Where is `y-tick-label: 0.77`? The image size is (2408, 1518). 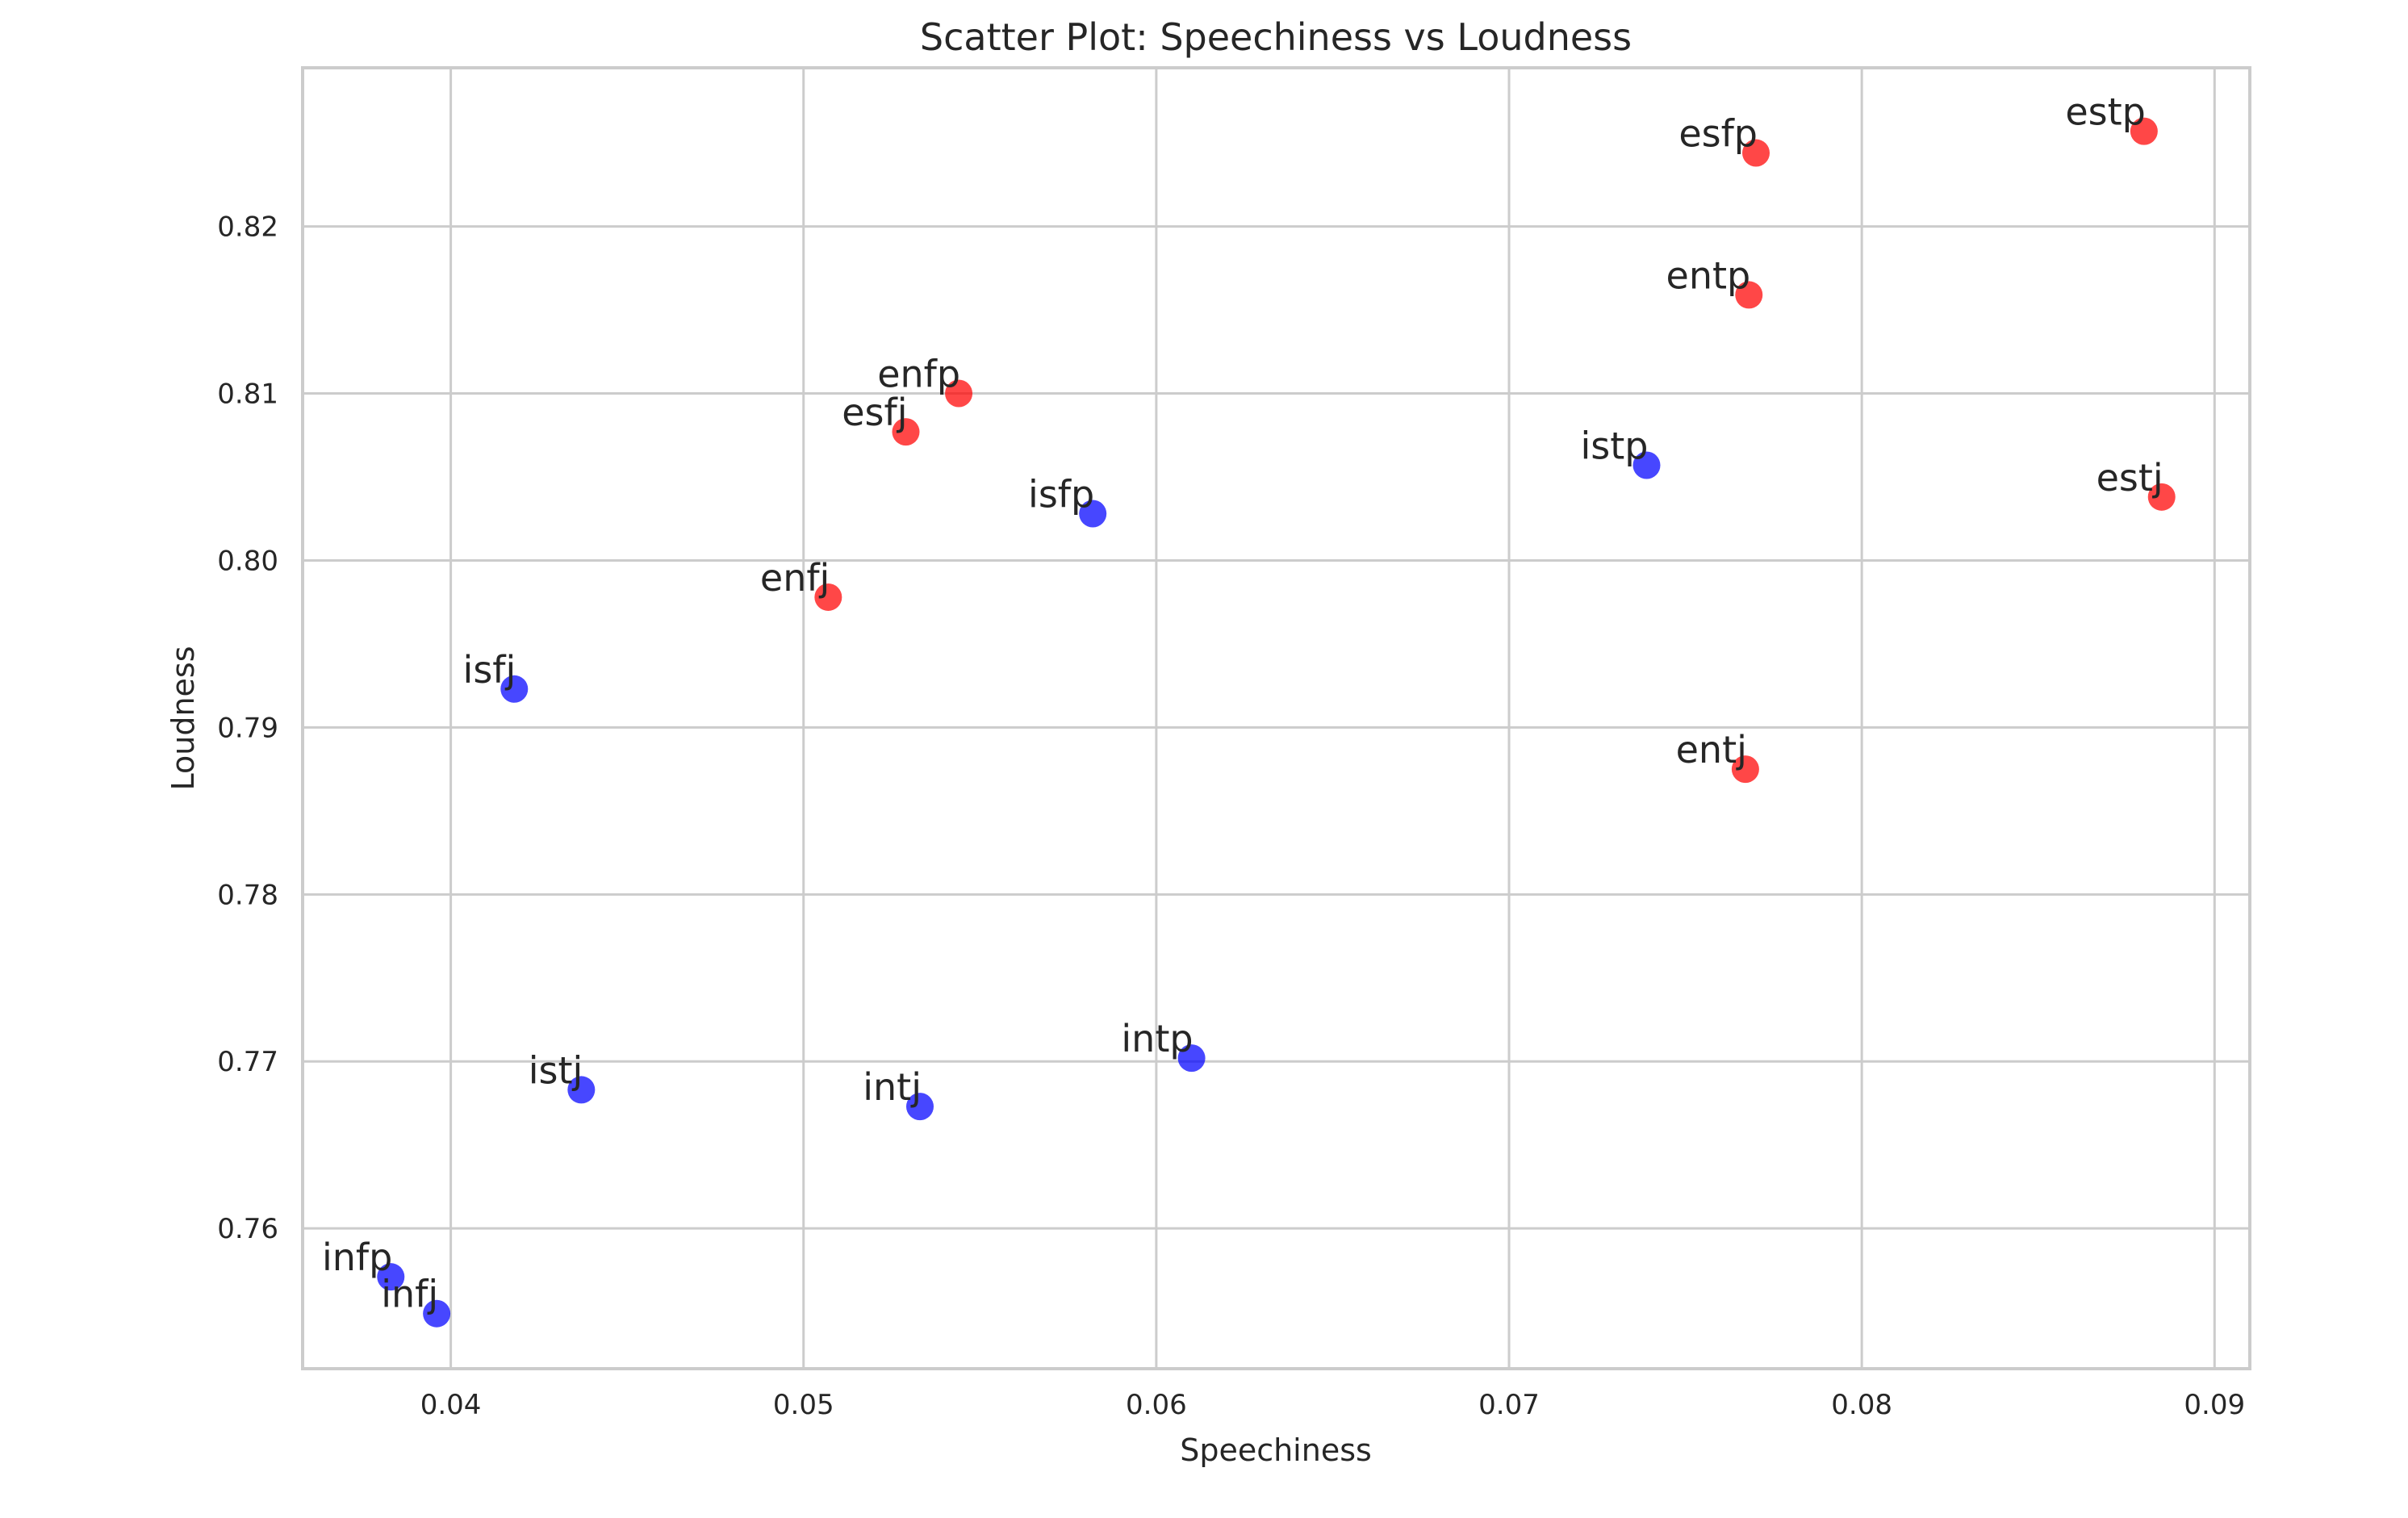 y-tick-label: 0.77 is located at coordinates (247, 1062).